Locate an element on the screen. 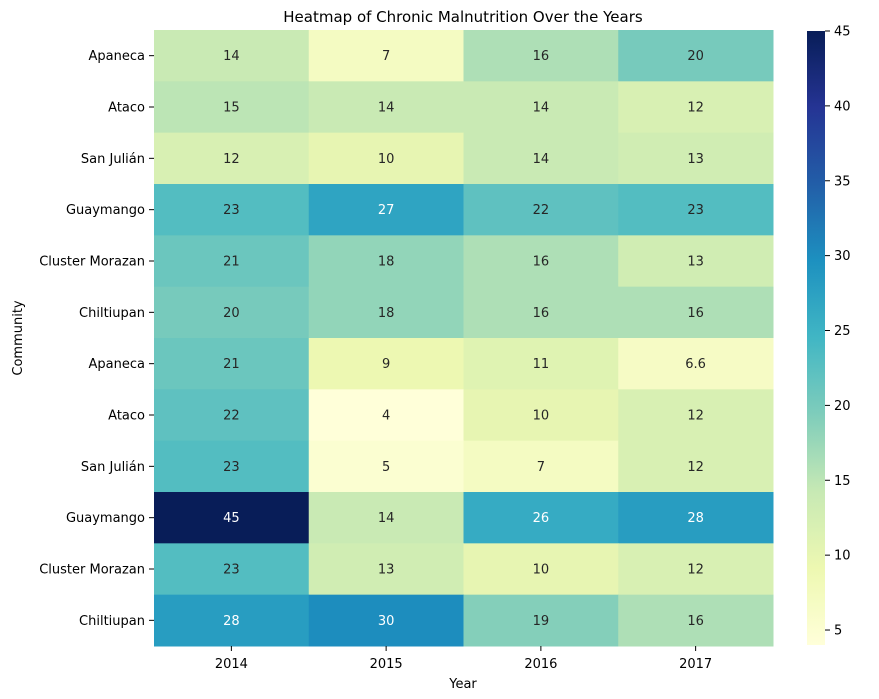  cell-value-label: 28 is located at coordinates (231, 621).